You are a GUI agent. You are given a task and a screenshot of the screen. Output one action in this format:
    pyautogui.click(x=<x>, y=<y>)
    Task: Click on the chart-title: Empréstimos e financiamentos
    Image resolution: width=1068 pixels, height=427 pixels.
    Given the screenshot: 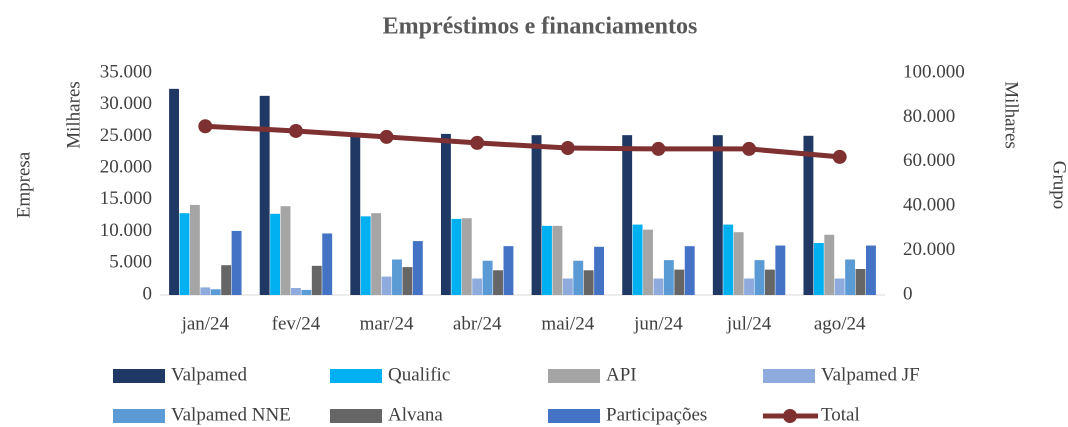 What is the action you would take?
    pyautogui.click(x=540, y=27)
    